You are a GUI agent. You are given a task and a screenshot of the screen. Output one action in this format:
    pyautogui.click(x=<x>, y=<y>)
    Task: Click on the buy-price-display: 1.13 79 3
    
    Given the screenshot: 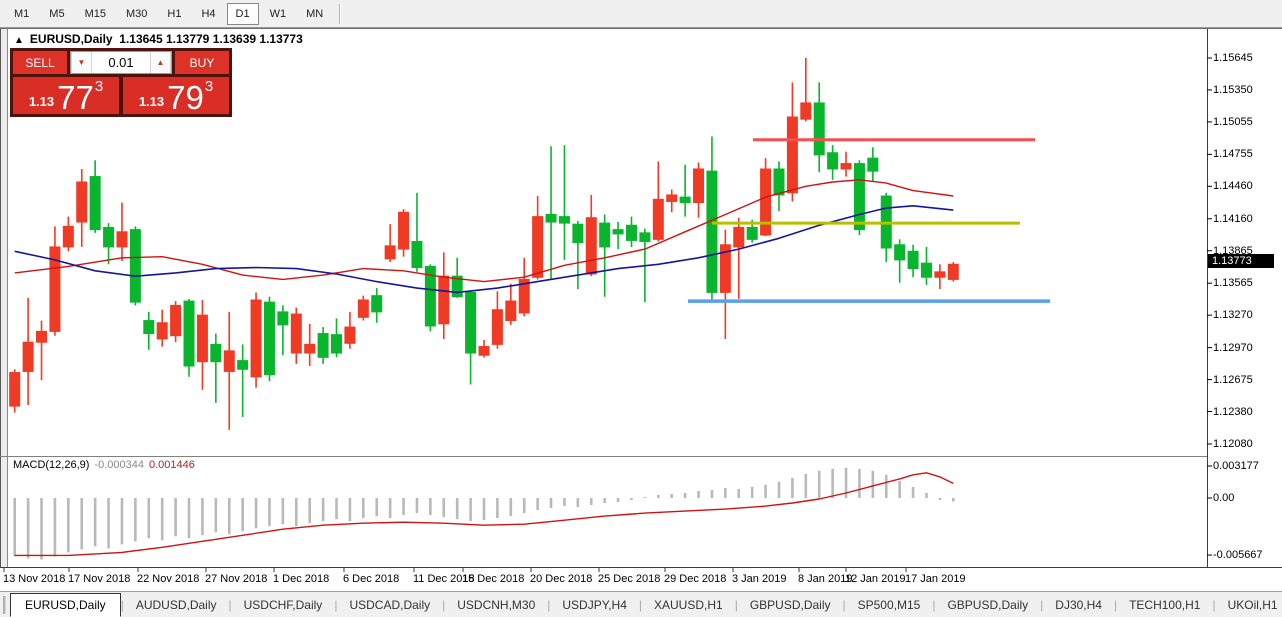 What is the action you would take?
    pyautogui.click(x=176, y=95)
    